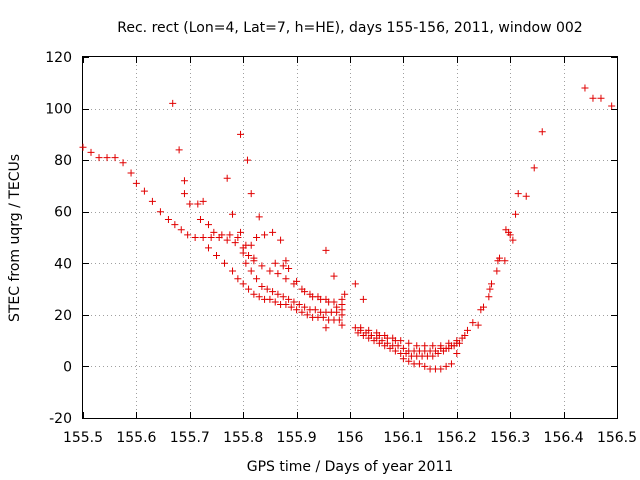 This screenshot has height=480, width=640. I want to click on x-tick-label: 156.3, so click(510, 438).